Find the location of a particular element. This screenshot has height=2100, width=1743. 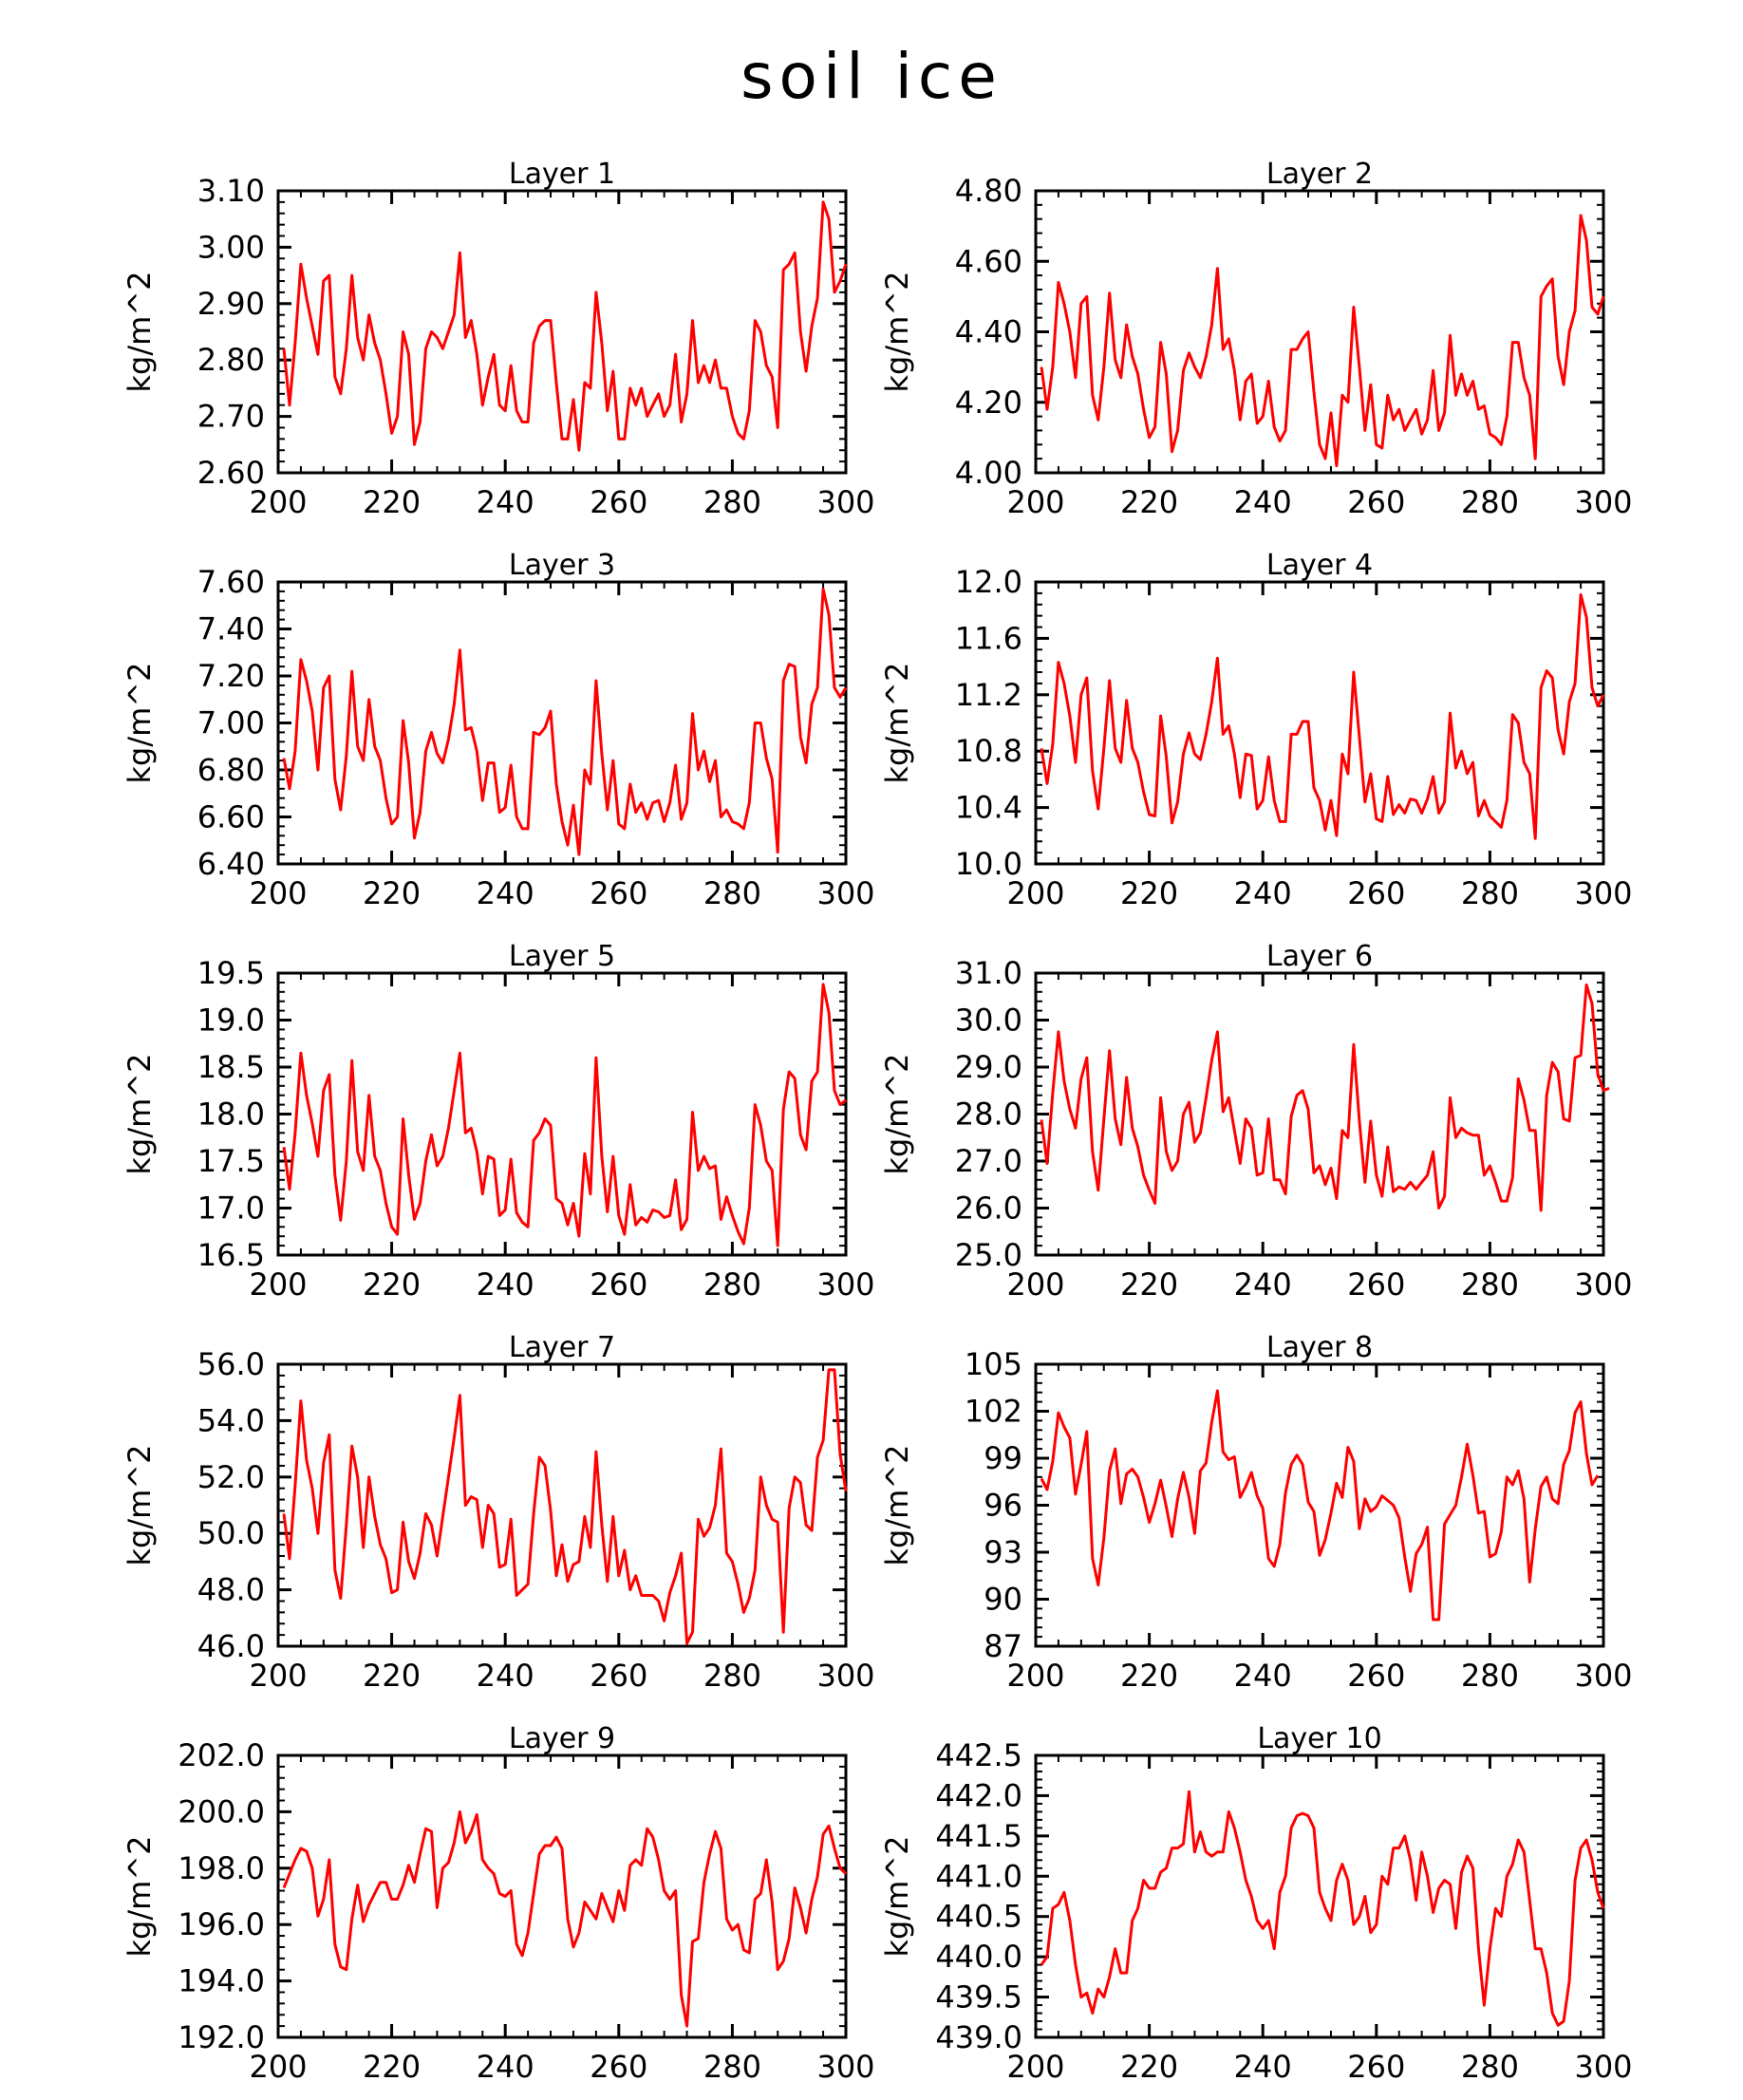

y-tick-label: 440.0 is located at coordinates (978, 1957).